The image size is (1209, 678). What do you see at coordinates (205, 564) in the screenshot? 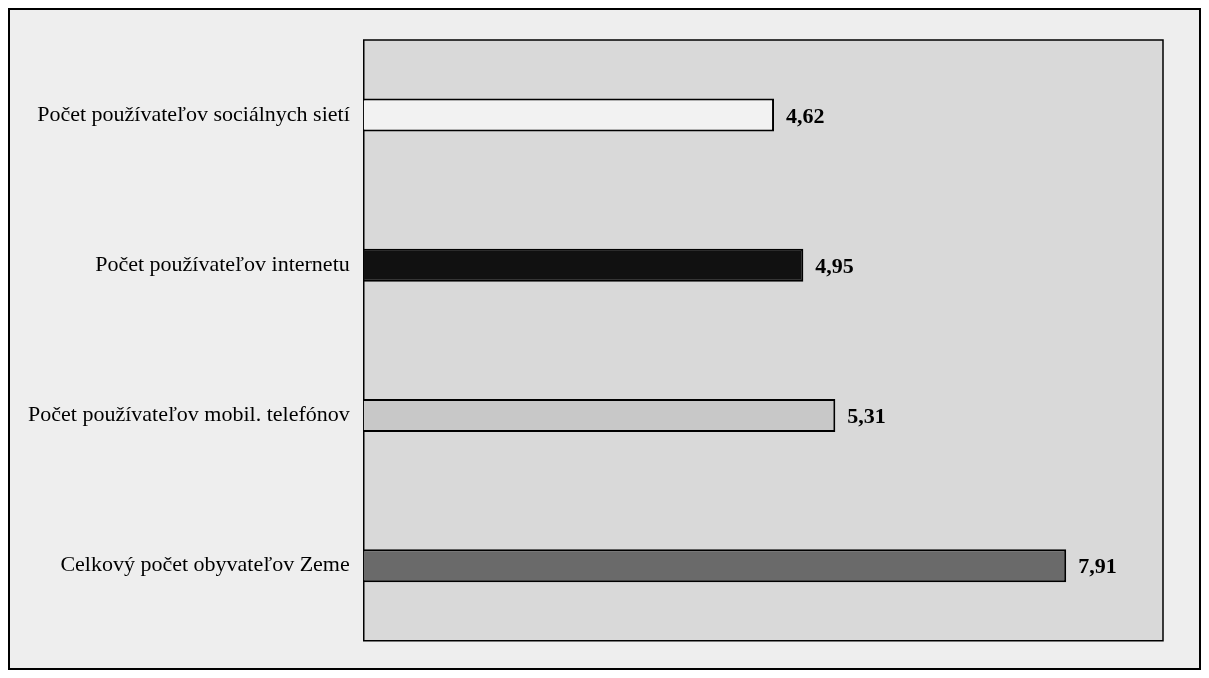
I see `y-tick-label: Celkový počet obyvateľov Zeme` at bounding box center [205, 564].